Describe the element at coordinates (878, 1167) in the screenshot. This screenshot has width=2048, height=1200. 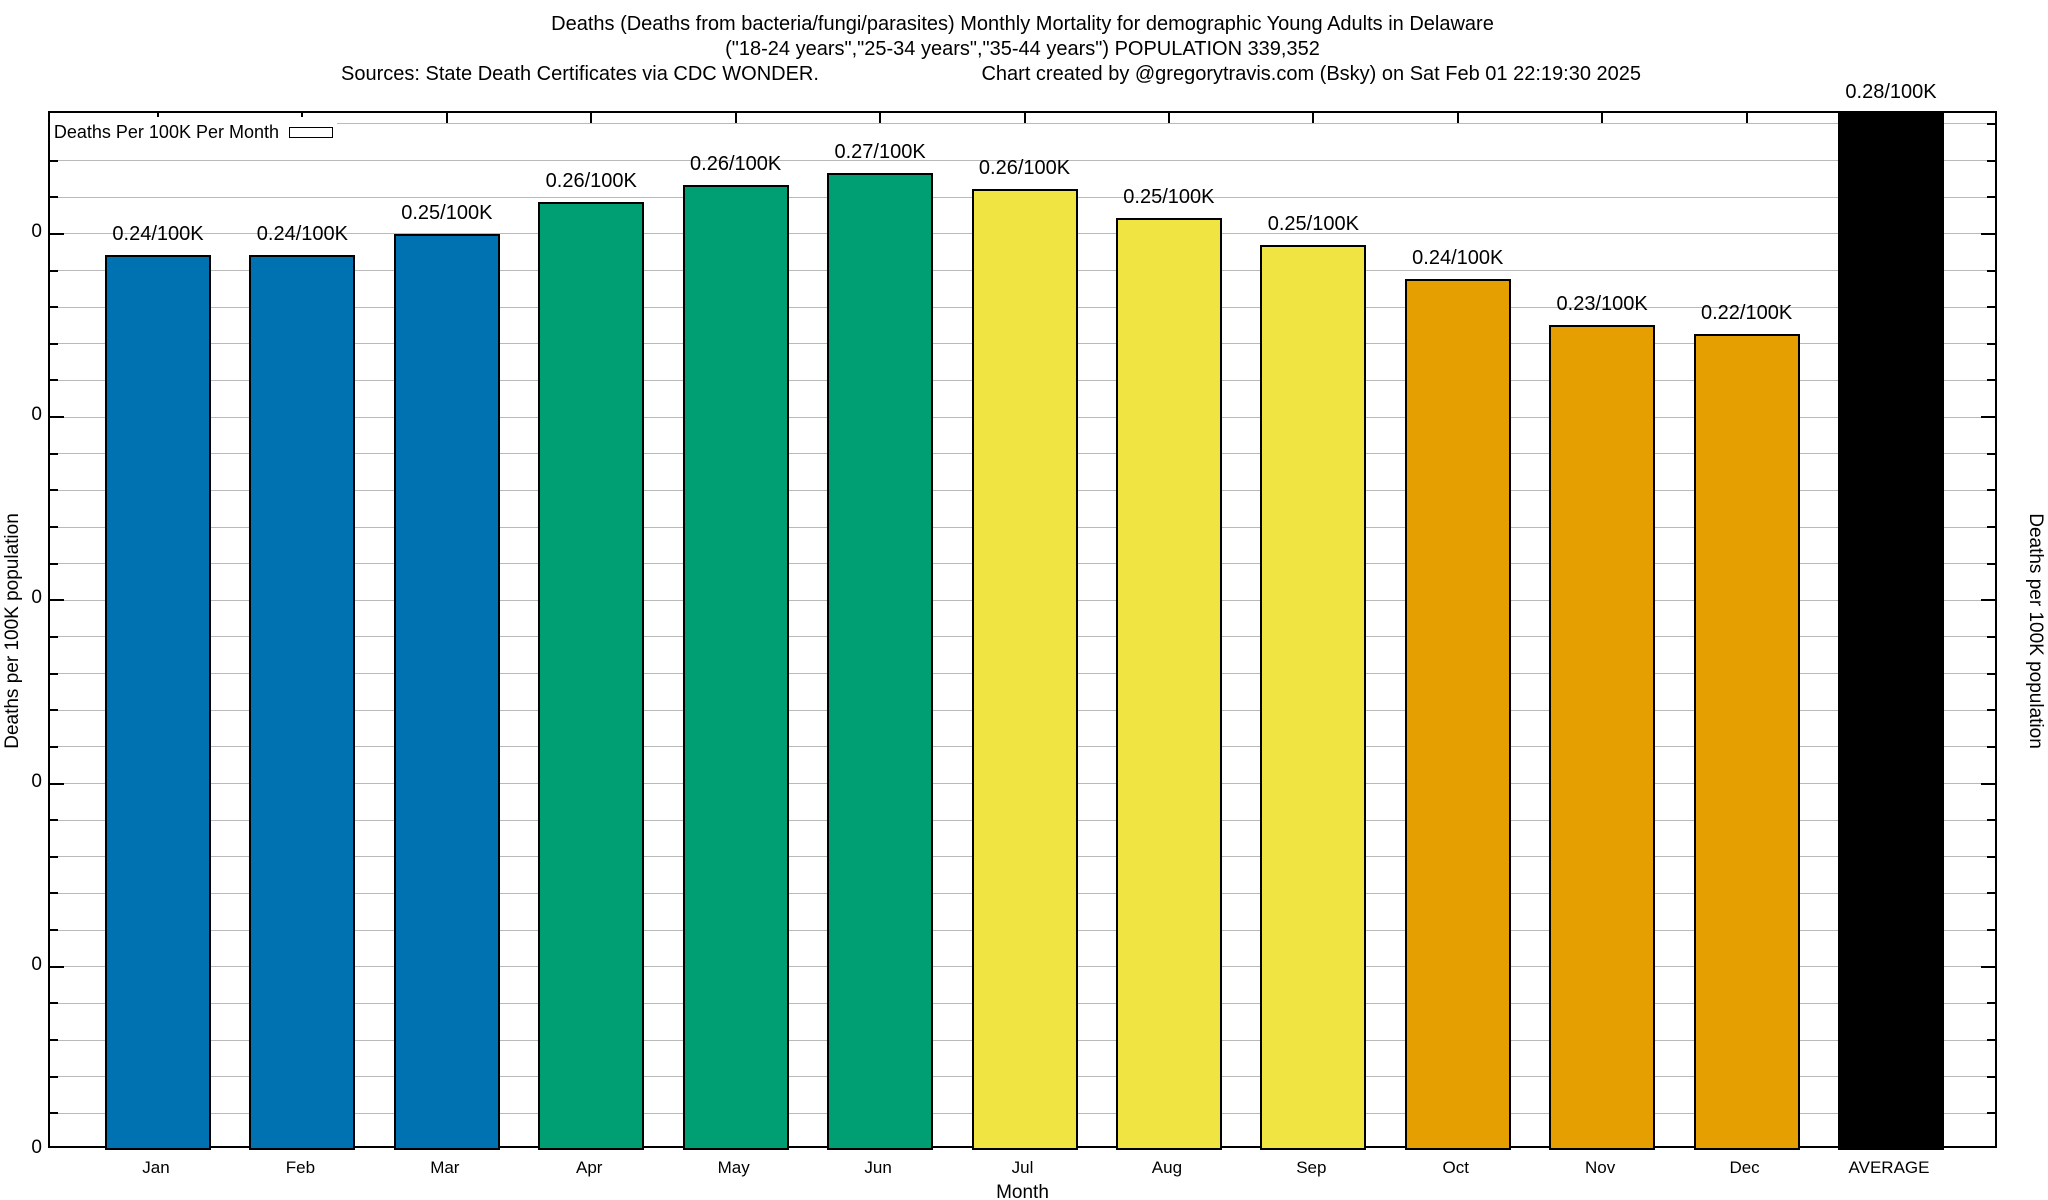
I see `x-axis-tick-label: Jun` at that location.